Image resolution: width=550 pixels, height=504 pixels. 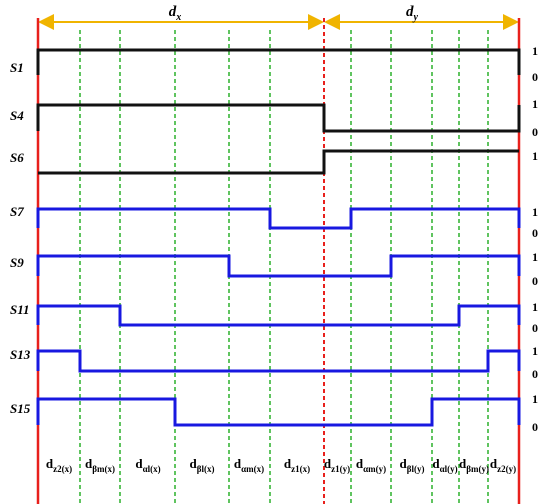 I want to click on interval-label: dz1(y), so click(x=337, y=465).